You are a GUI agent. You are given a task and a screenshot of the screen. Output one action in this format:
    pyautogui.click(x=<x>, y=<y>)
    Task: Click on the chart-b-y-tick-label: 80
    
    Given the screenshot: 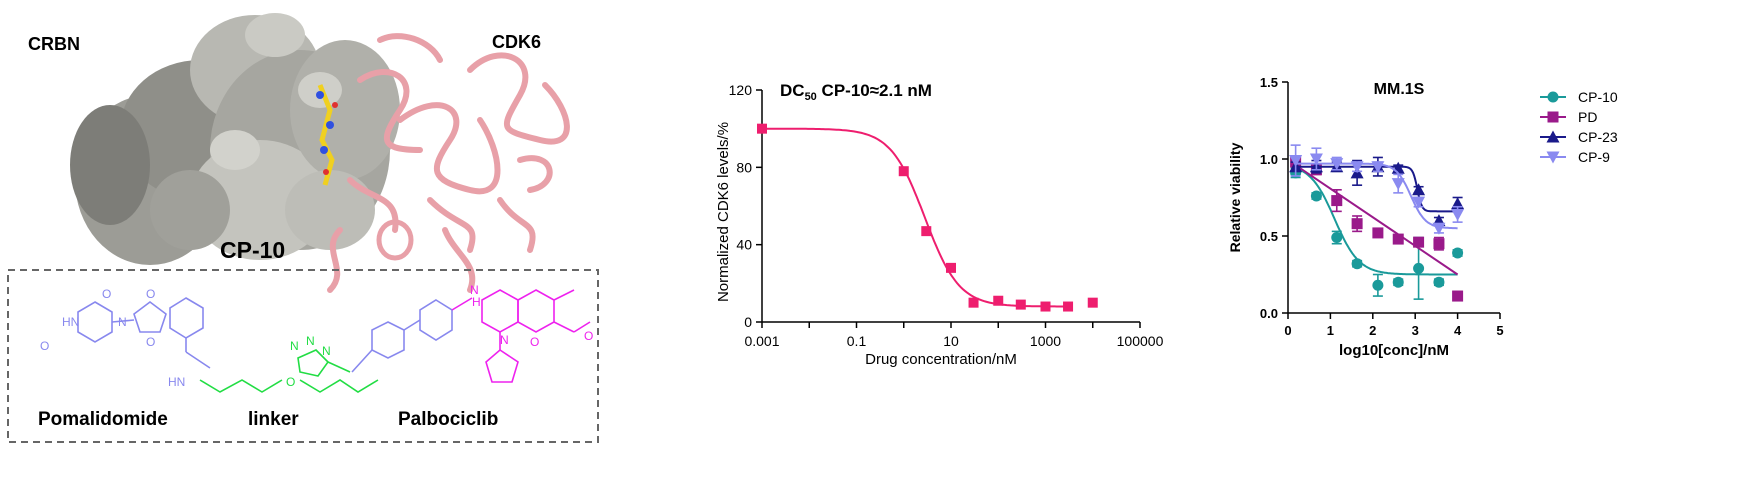 What is the action you would take?
    pyautogui.click(x=744, y=167)
    